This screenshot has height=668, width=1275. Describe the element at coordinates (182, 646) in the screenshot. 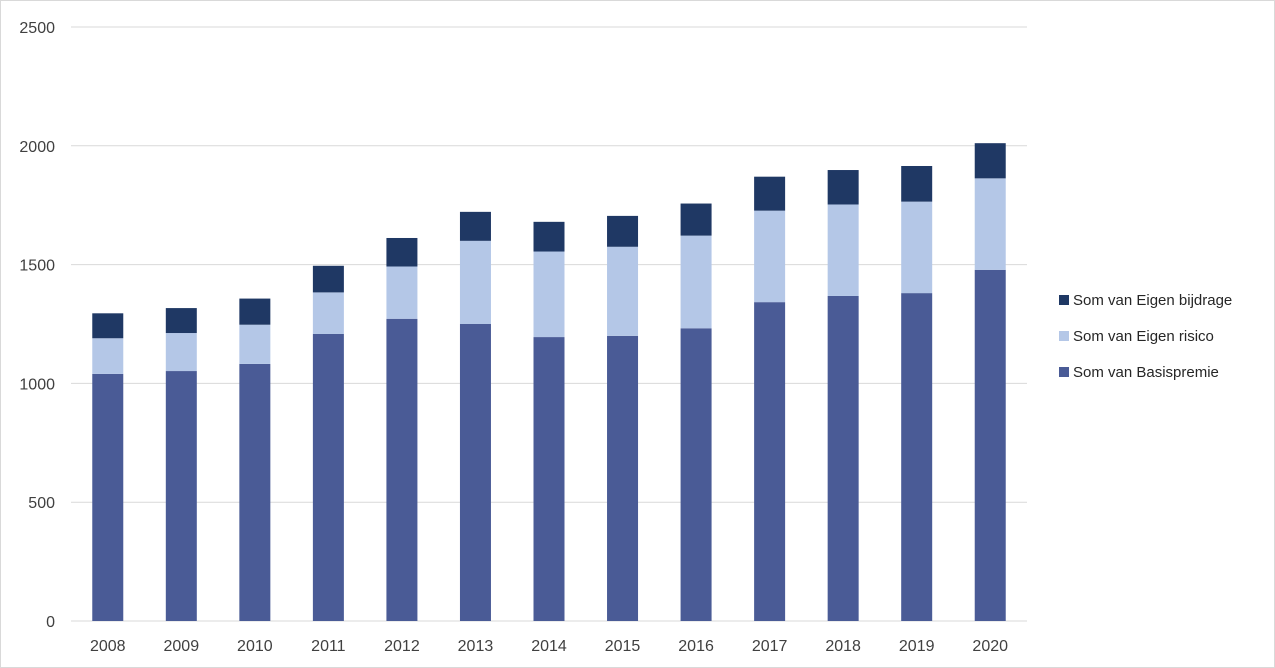

I see `x-tick-label: 2009` at that location.